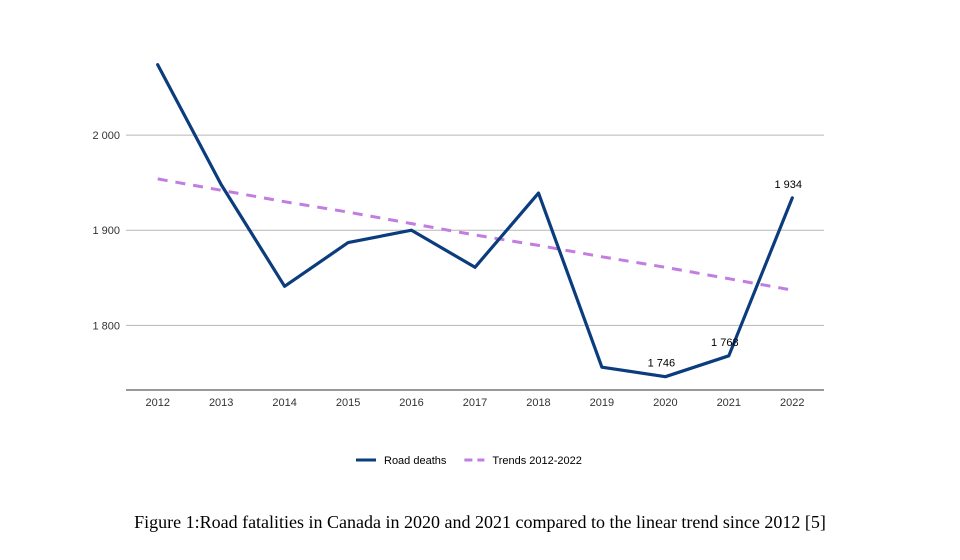 The height and width of the screenshot is (560, 960). Describe the element at coordinates (106, 136) in the screenshot. I see `y-tick-label: 2 000` at that location.